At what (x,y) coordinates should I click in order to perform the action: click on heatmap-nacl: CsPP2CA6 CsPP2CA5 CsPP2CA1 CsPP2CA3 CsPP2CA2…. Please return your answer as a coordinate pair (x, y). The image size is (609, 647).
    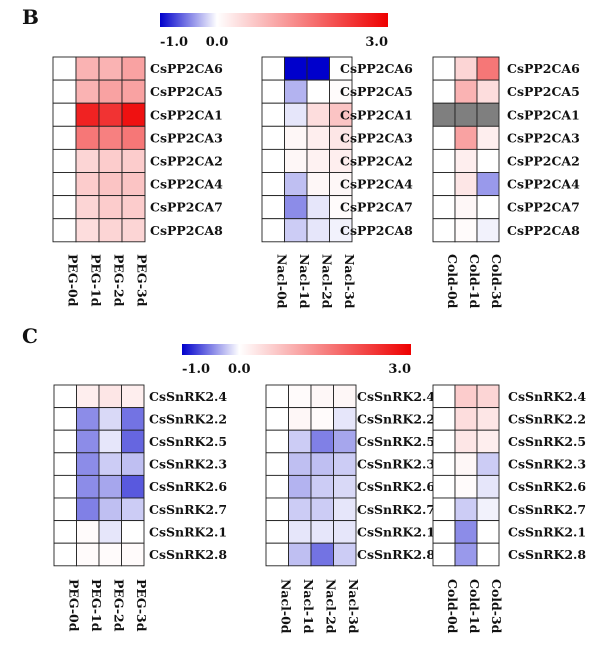
    Looking at the image, I should click on (337, 182).